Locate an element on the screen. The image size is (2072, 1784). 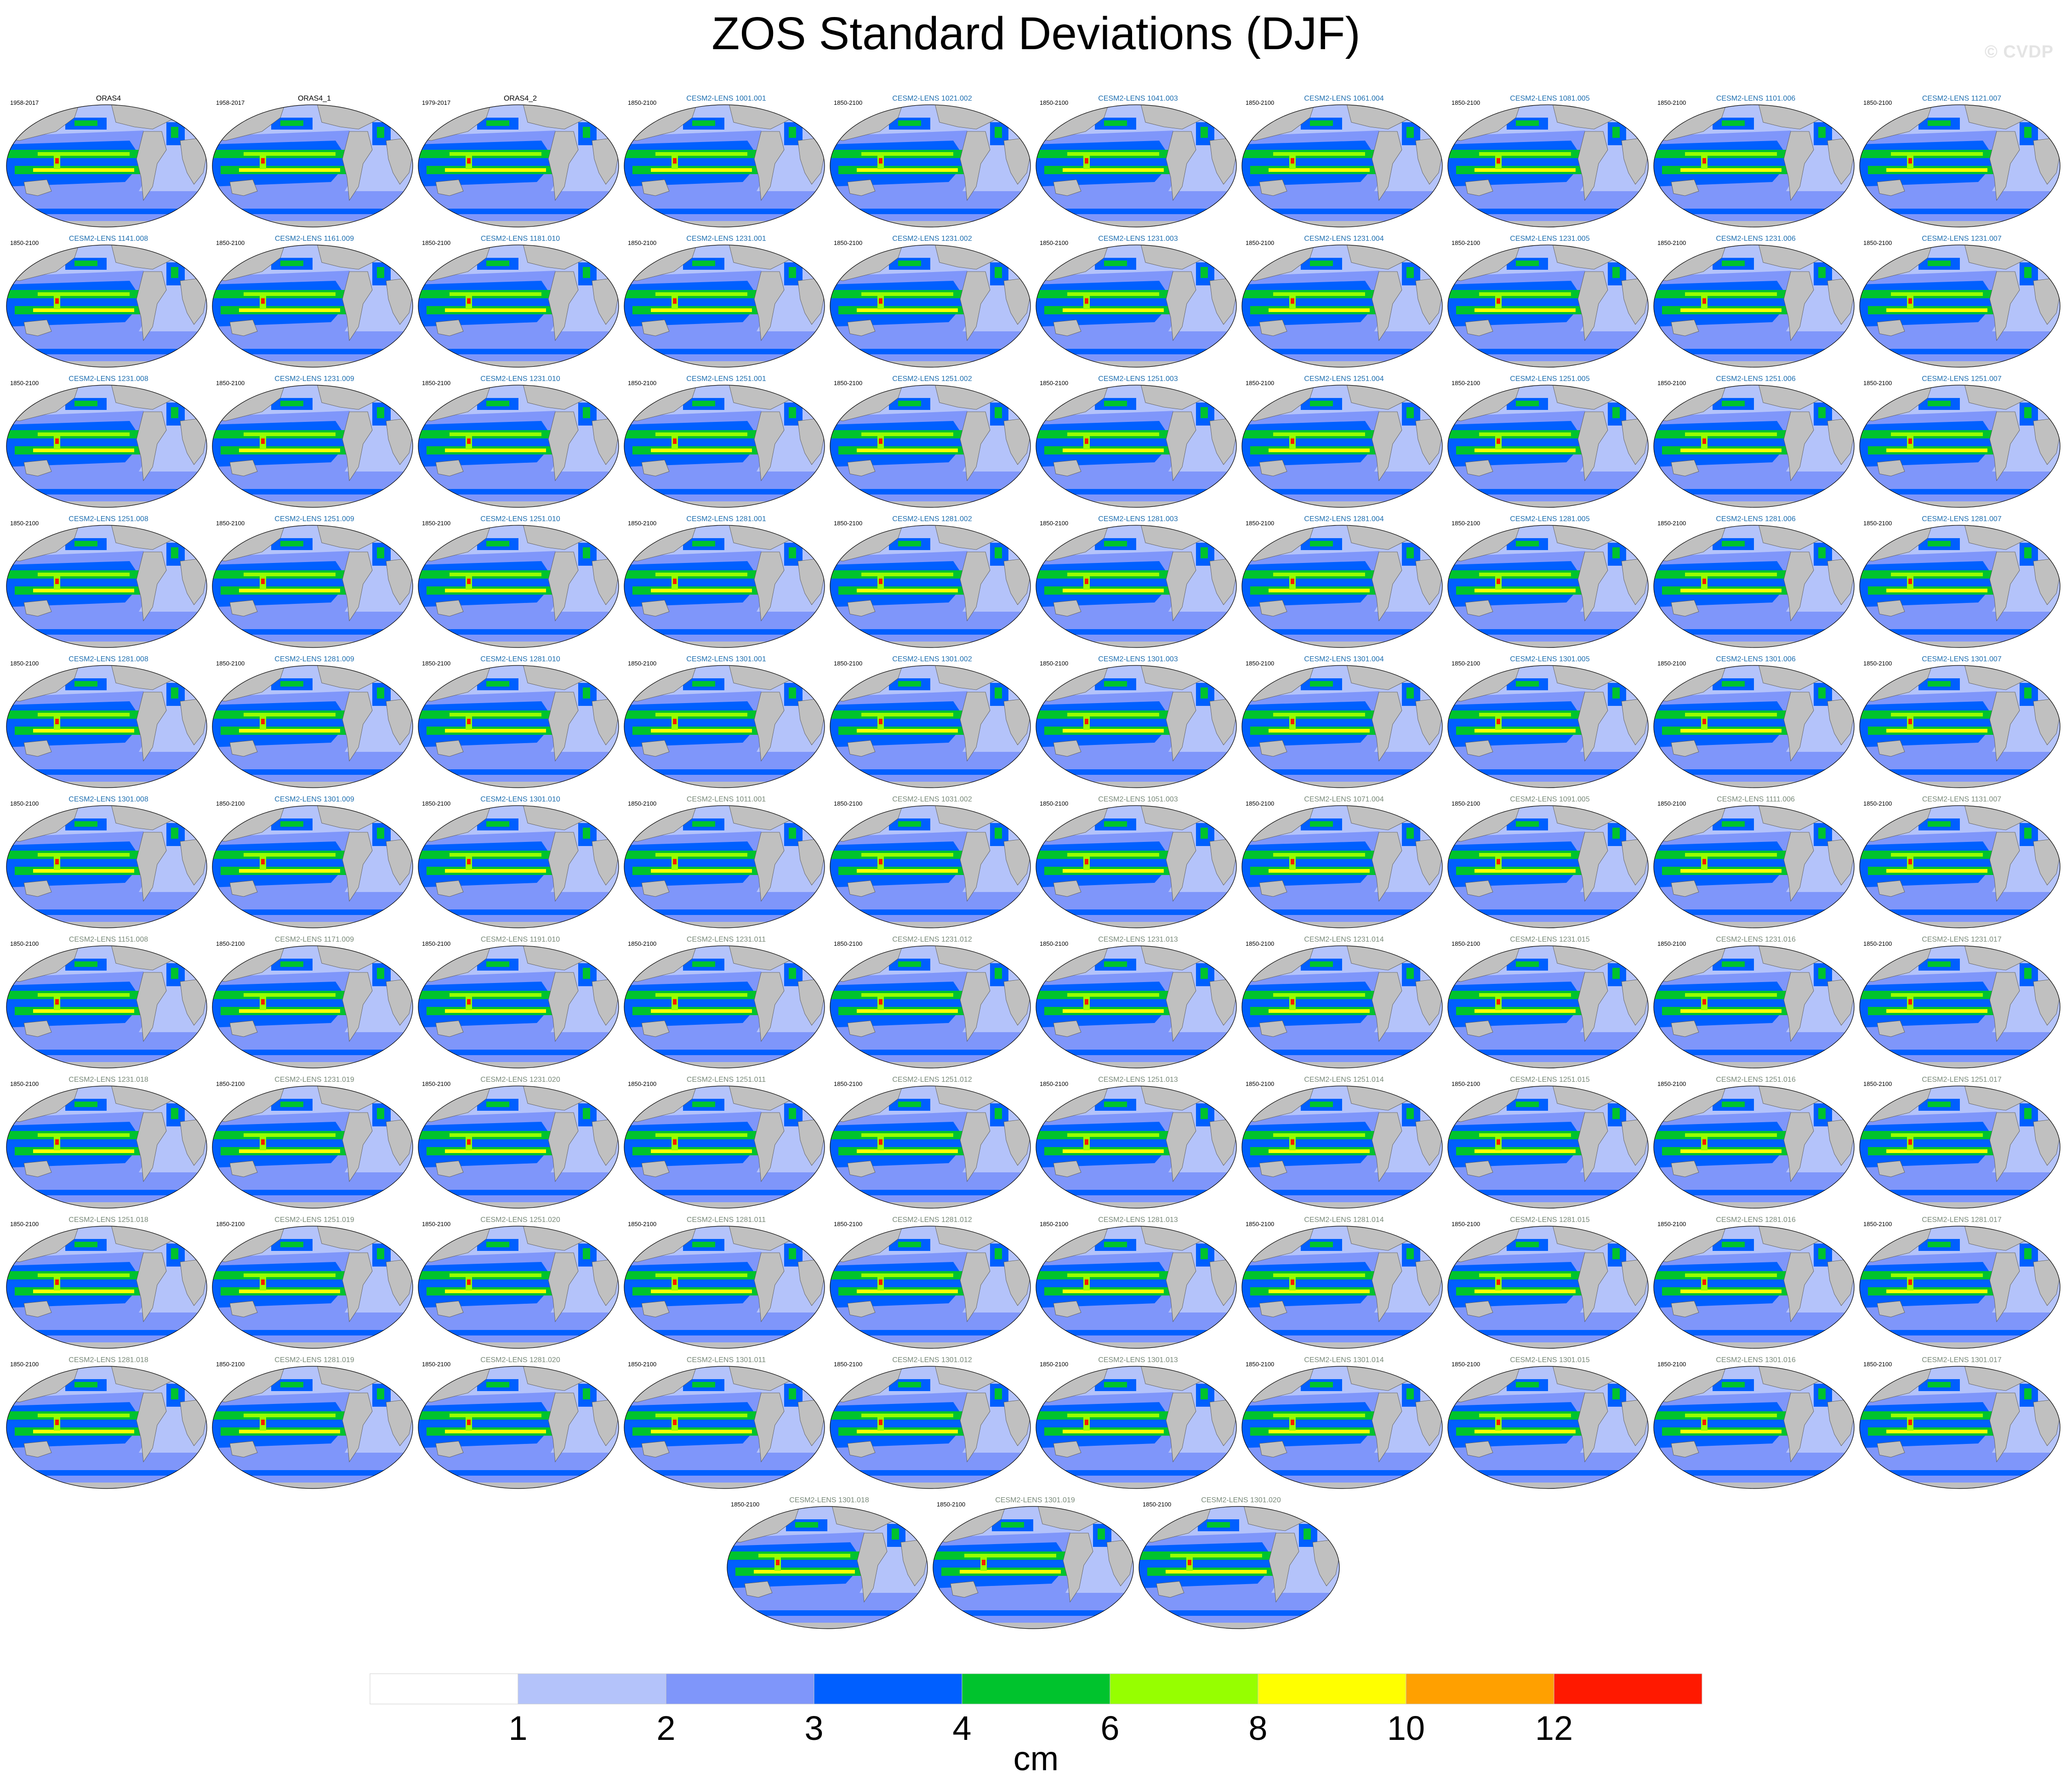
panel-title: CESM2-LENS 1301.005 is located at coordinates (1550, 659).